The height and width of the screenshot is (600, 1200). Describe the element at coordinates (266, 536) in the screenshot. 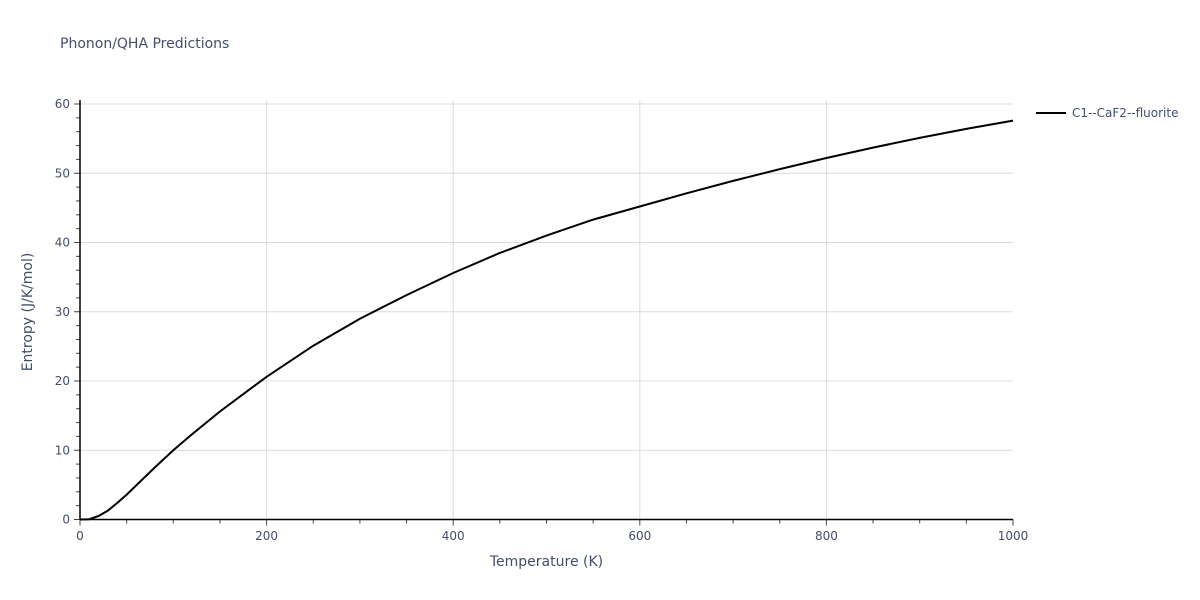

I see `x-tick-label: 200` at that location.